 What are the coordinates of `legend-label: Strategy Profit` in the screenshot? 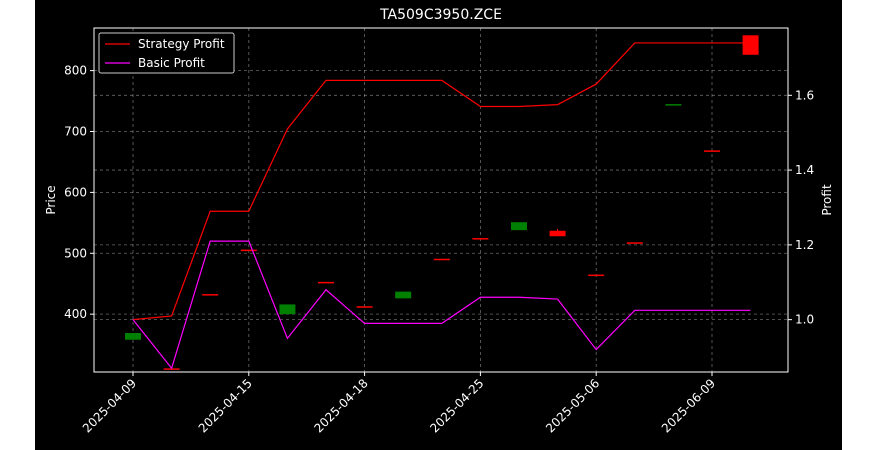 It's located at (181, 44).